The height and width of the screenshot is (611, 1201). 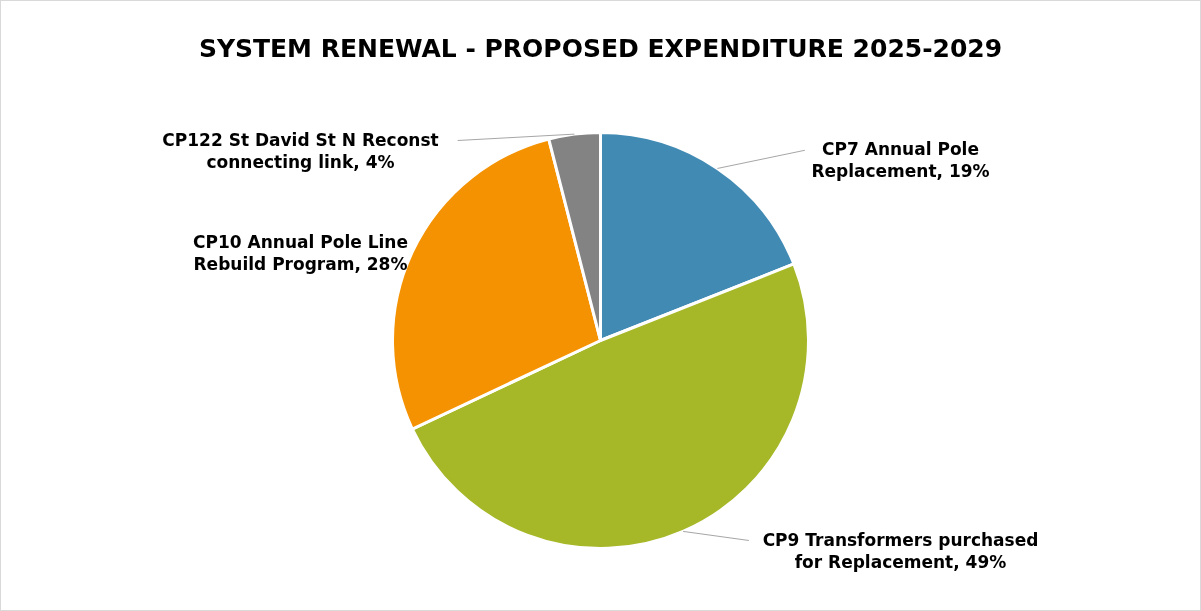 I want to click on slice-label: CP7 Annual Pole Replacement, 19%, so click(x=900, y=160).